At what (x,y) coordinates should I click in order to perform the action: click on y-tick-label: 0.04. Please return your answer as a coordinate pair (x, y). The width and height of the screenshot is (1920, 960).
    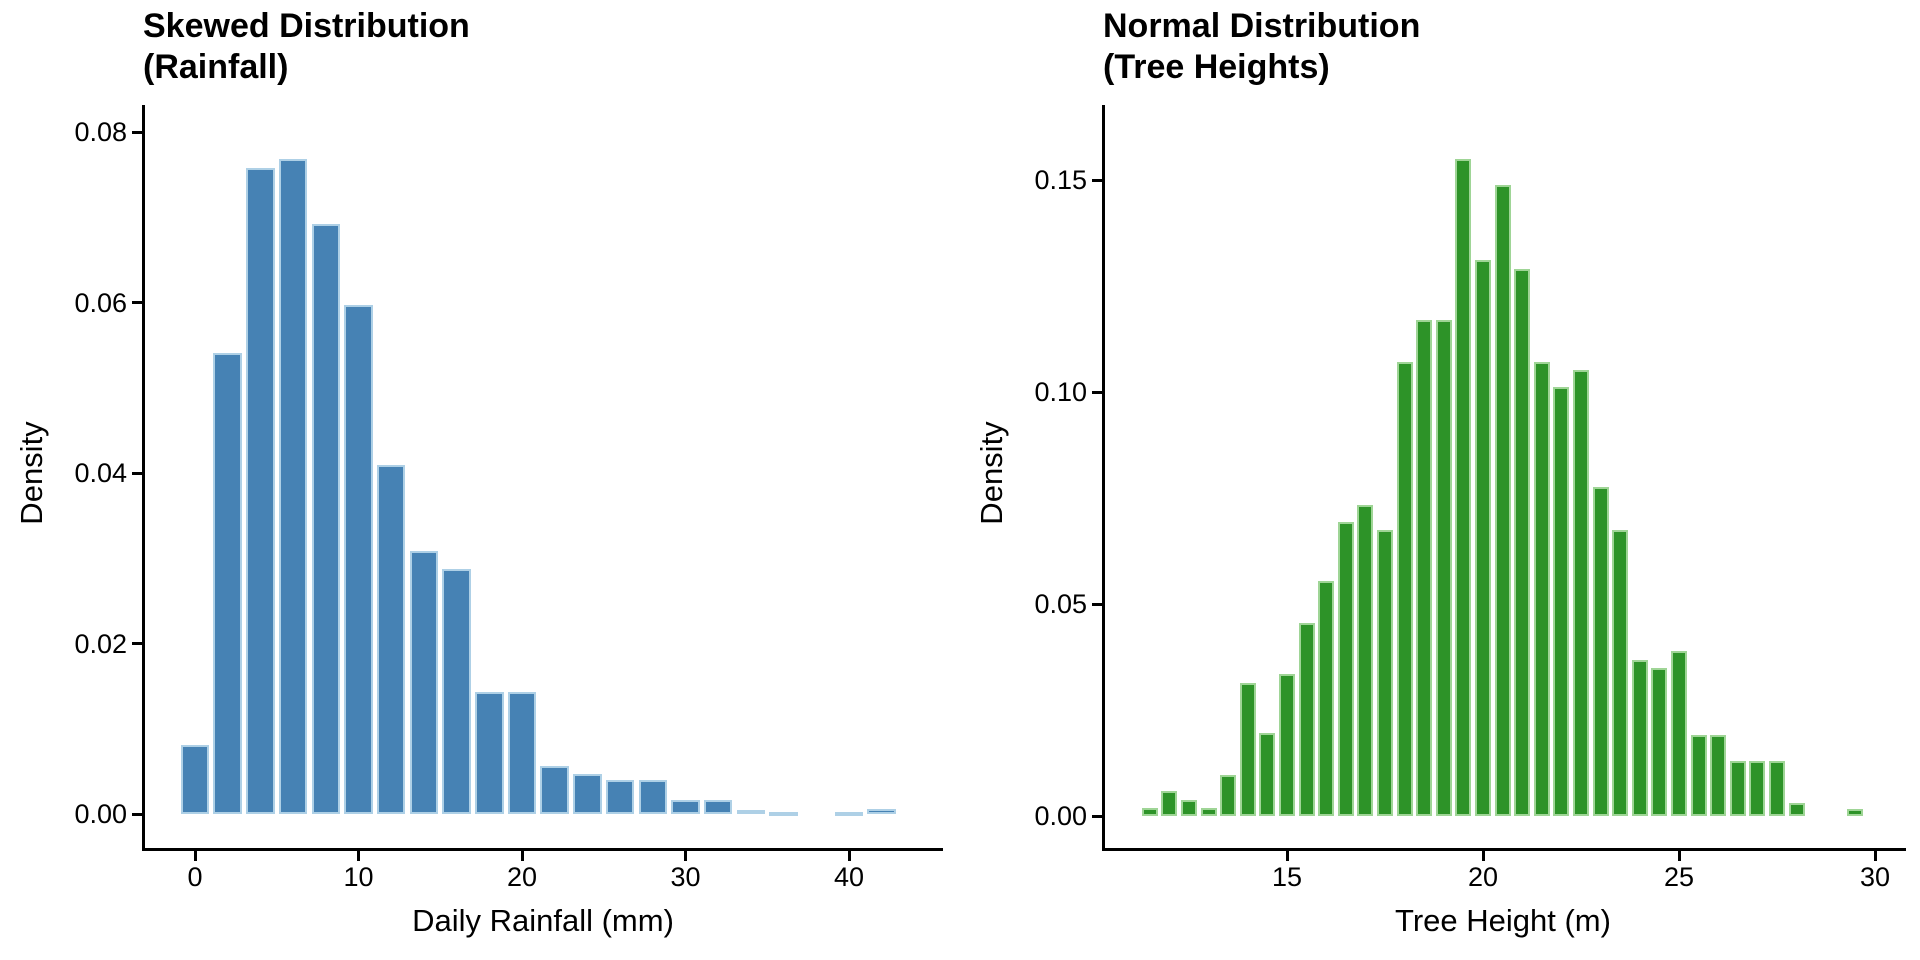
    Looking at the image, I should click on (100, 473).